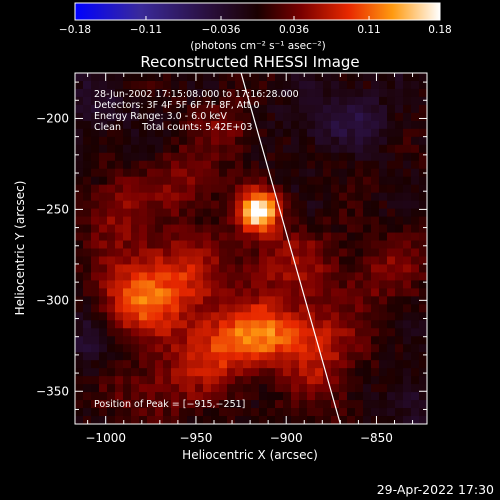 The height and width of the screenshot is (500, 500). Describe the element at coordinates (257, 18) in the screenshot. I see `colorbar-ticks` at that location.